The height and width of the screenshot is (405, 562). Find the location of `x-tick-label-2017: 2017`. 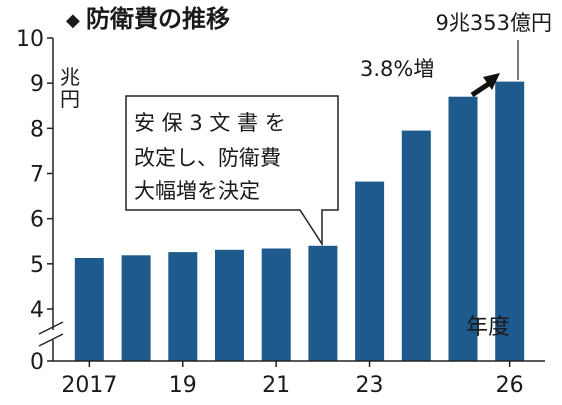

x-tick-label-2017: 2017 is located at coordinates (89, 385).